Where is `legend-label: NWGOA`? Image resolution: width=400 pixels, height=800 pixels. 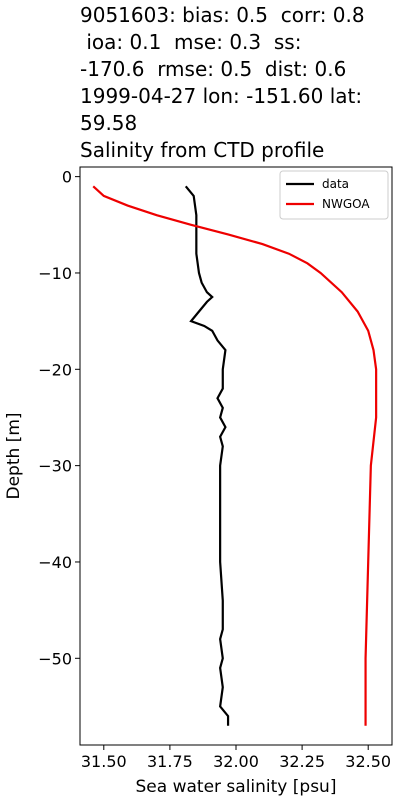
legend-label: NWGOA is located at coordinates (346, 204).